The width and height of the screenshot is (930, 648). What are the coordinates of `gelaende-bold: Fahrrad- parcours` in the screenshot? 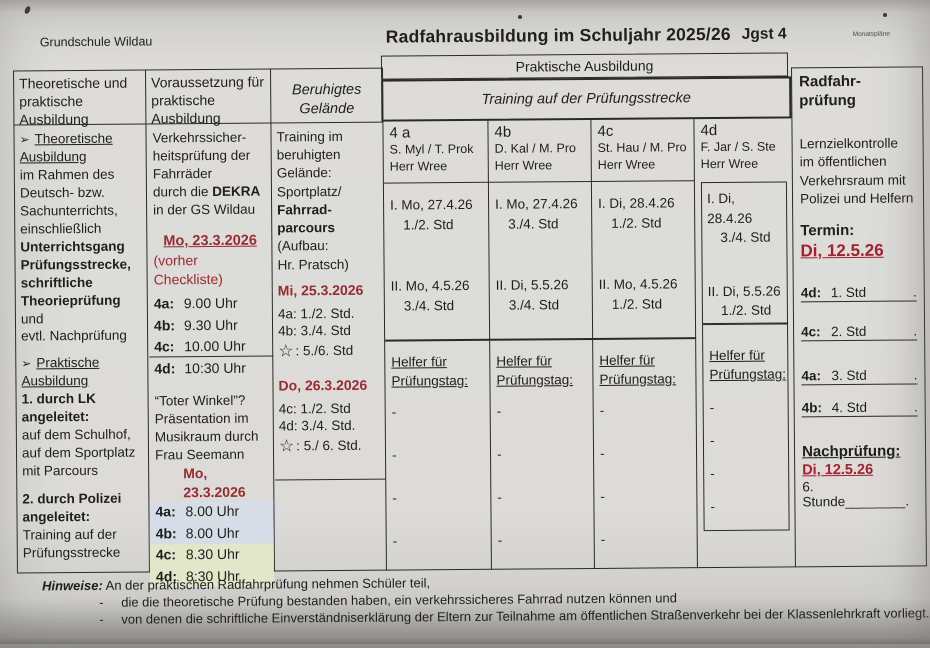 It's located at (327, 219).